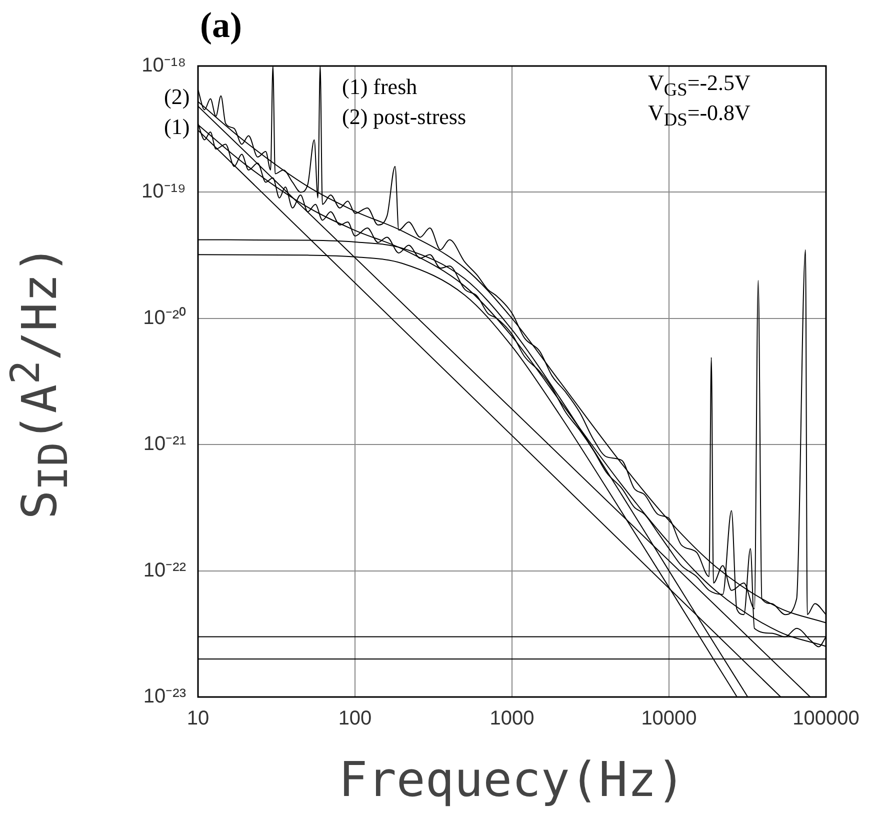 Image resolution: width=877 pixels, height=825 pixels. I want to click on annotation: (1) fresh, so click(380, 87).